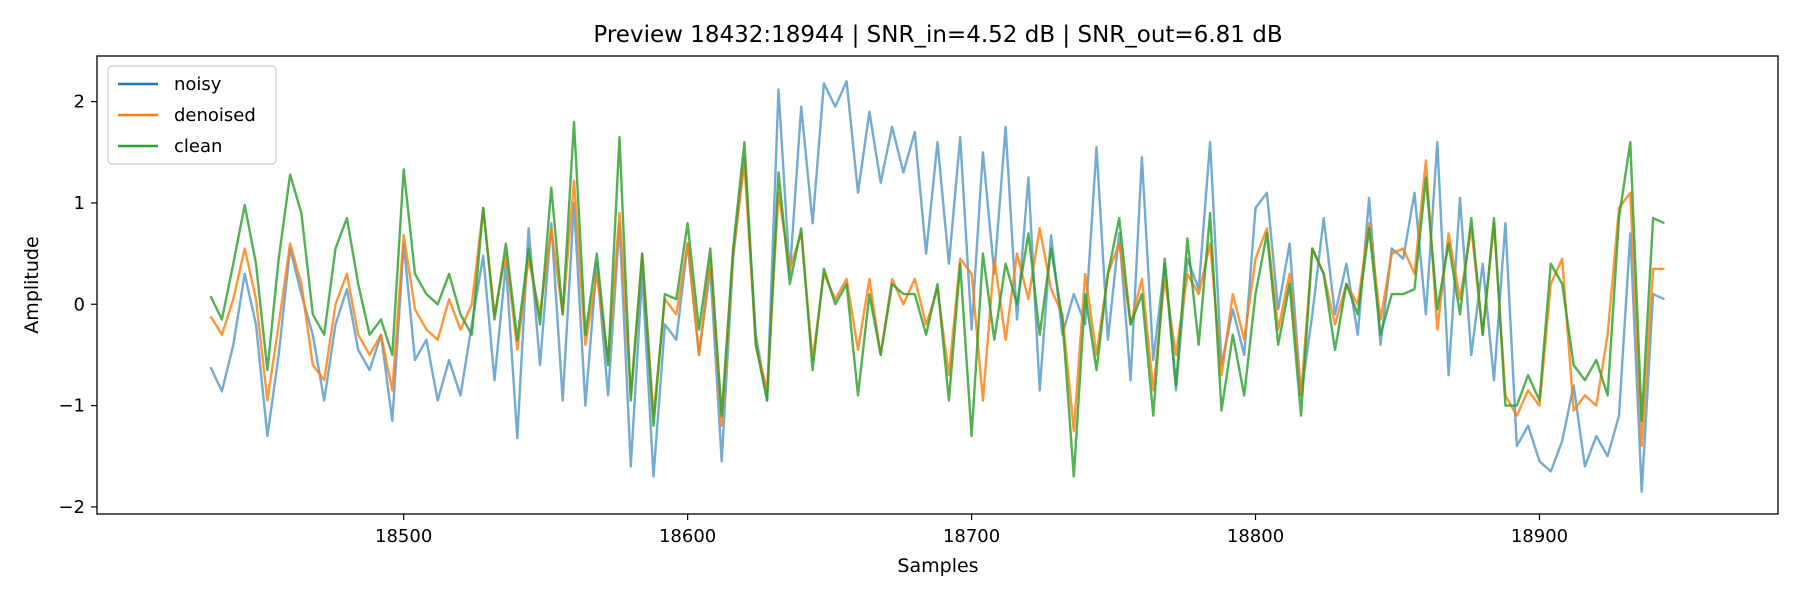  What do you see at coordinates (937, 566) in the screenshot?
I see `x-axis-label: Samples` at bounding box center [937, 566].